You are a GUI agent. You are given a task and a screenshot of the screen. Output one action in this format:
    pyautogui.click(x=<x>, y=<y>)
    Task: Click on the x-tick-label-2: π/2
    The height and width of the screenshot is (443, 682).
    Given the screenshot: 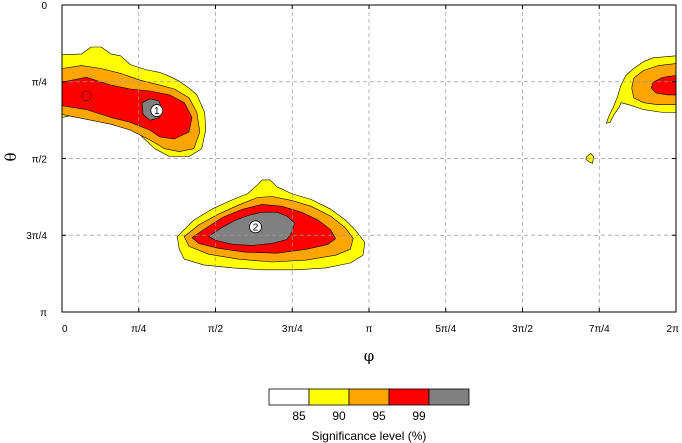 What is the action you would take?
    pyautogui.click(x=216, y=329)
    